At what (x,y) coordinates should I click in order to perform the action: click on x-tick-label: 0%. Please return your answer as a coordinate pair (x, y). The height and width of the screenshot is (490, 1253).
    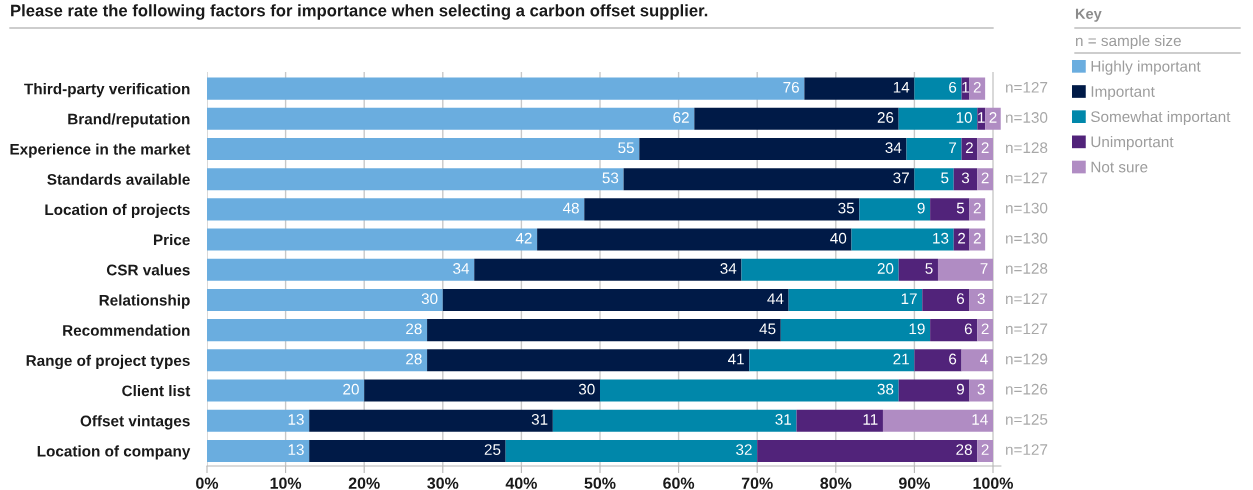
    Looking at the image, I should click on (207, 483).